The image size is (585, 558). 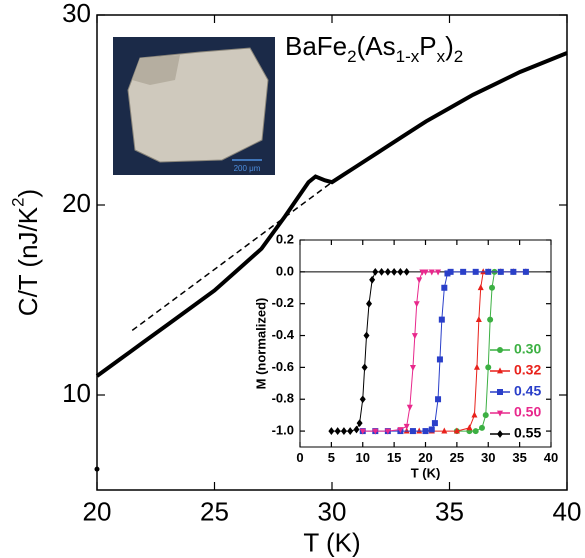 What do you see at coordinates (331, 457) in the screenshot?
I see `x-tick-label: 5` at bounding box center [331, 457].